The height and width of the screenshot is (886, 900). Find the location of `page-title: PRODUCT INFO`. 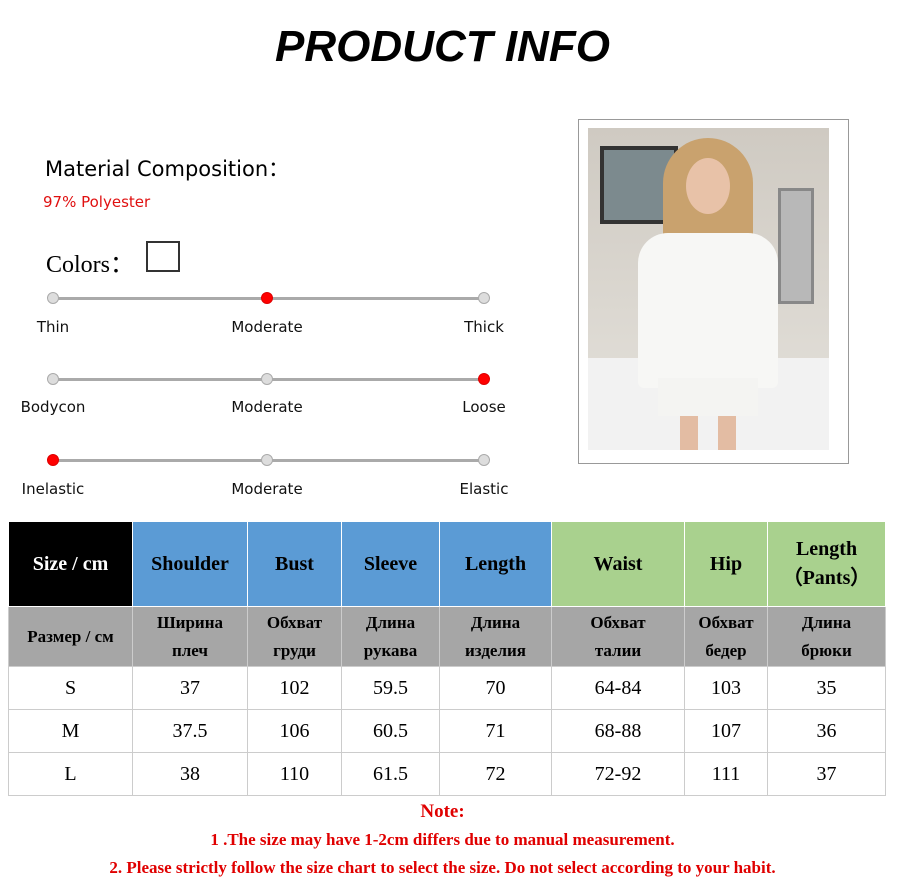

page-title: PRODUCT INFO is located at coordinates (442, 46).